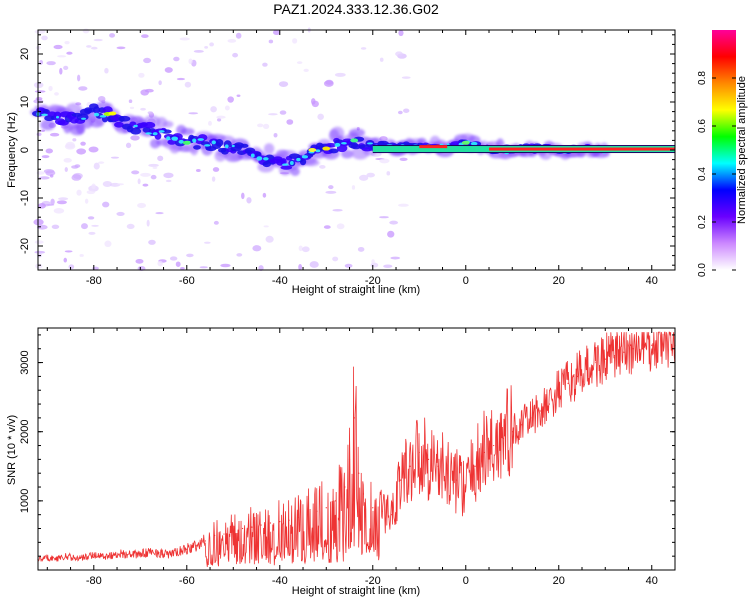  What do you see at coordinates (724, 150) in the screenshot?
I see `colorbar-gradient` at bounding box center [724, 150].